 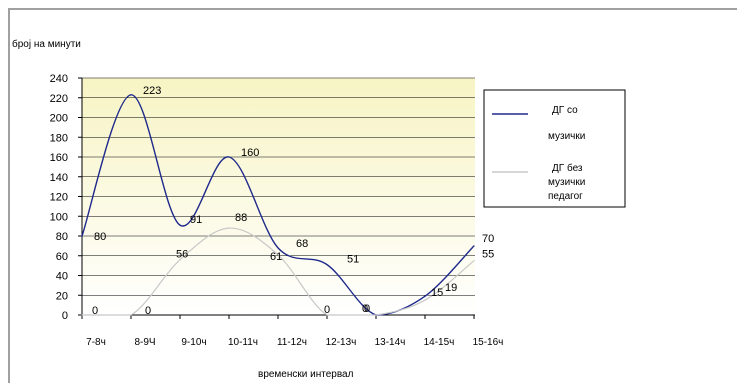 I want to click on x-tick-label-0: 7-8ч, so click(x=96, y=342).